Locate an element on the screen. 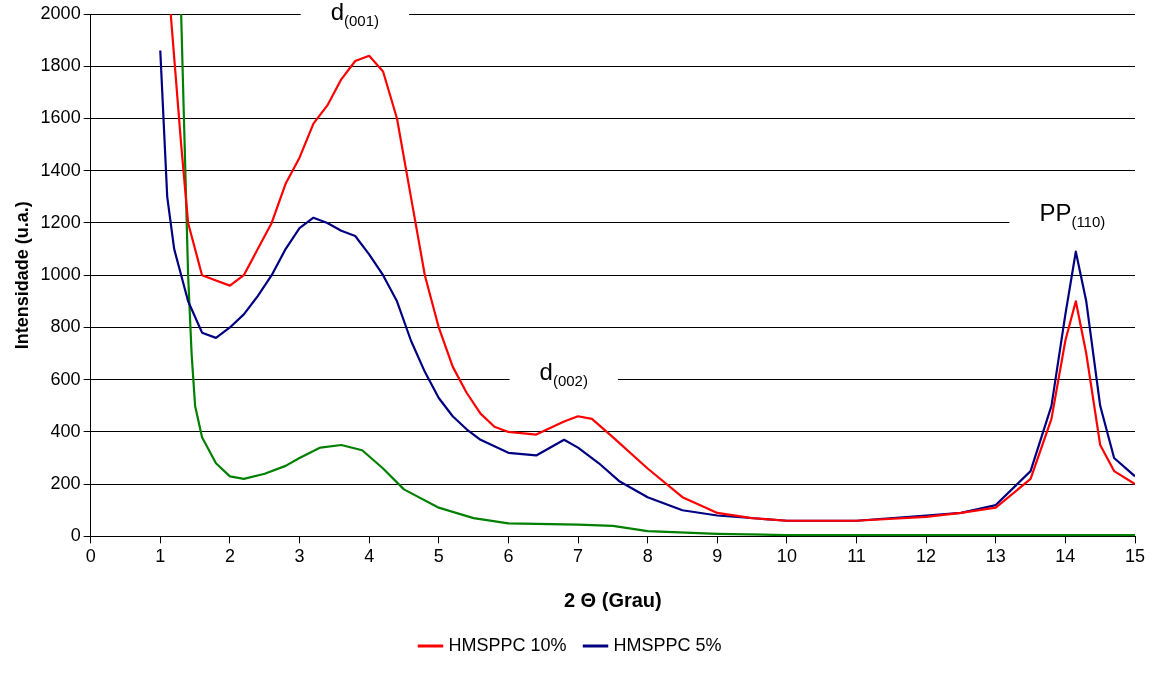 Image resolution: width=1155 pixels, height=673 pixels. x-tick-label: 13 is located at coordinates (995, 556).